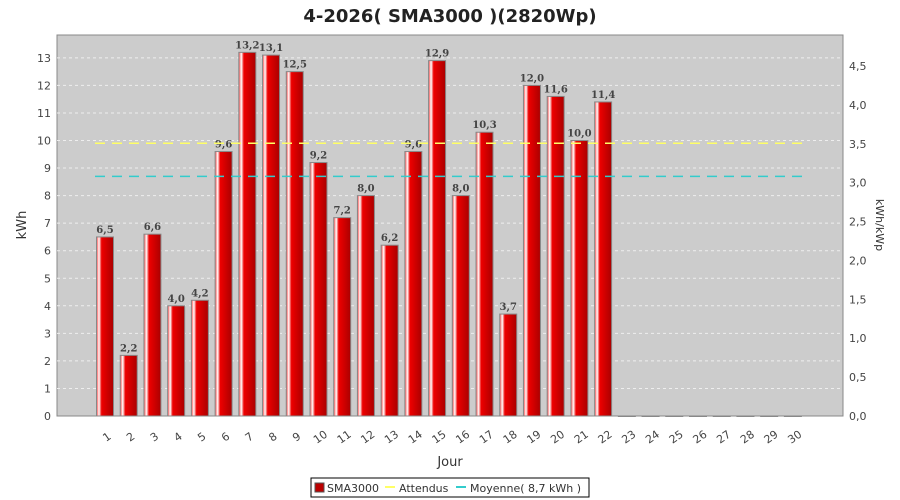  I want to click on bar-value-label: 3,7, so click(508, 307).